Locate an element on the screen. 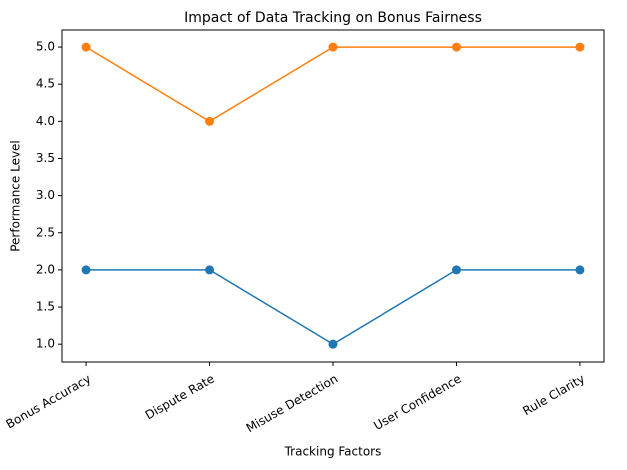  x-tick-label: Rule Clarity is located at coordinates (553, 395).